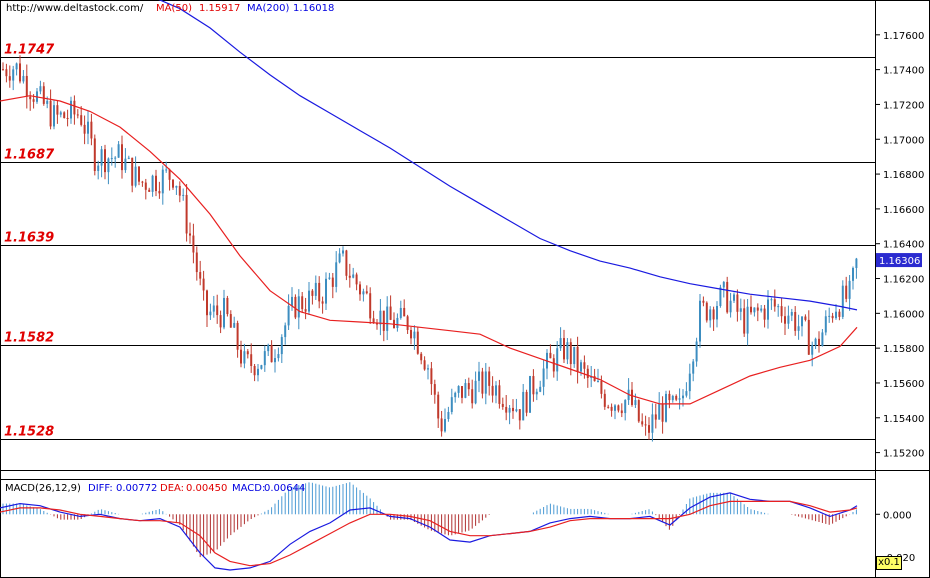  Describe the element at coordinates (75, 8) in the screenshot. I see `source-url: http://www.deltastock.com/` at that location.